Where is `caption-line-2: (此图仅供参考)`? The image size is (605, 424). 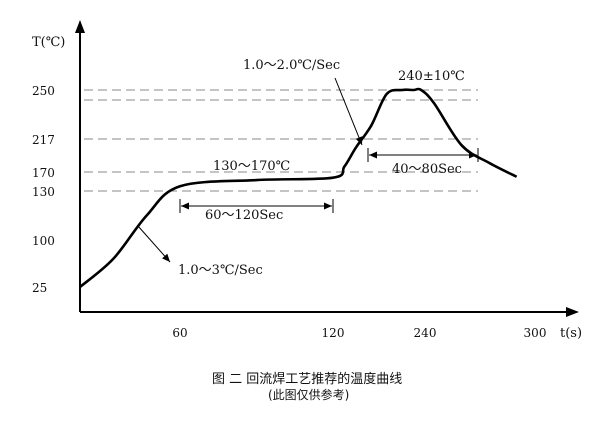 caption-line-2: (此图仅供参考) is located at coordinates (308, 394).